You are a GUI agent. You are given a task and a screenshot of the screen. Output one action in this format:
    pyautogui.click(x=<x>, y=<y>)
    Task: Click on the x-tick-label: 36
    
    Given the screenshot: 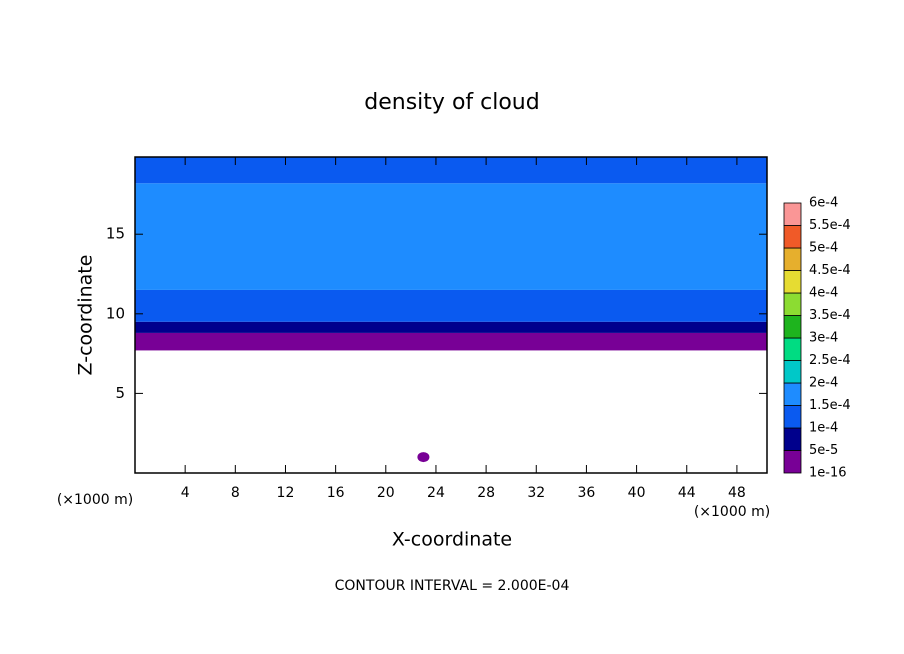 What is the action you would take?
    pyautogui.click(x=587, y=493)
    